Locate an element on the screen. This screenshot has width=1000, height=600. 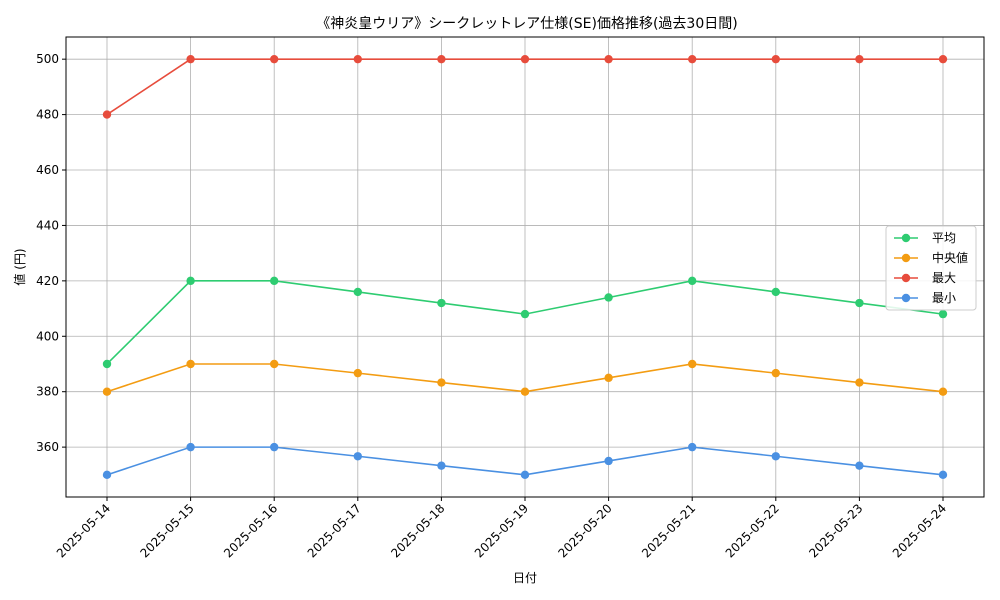
series-最小 is located at coordinates (525, 461).